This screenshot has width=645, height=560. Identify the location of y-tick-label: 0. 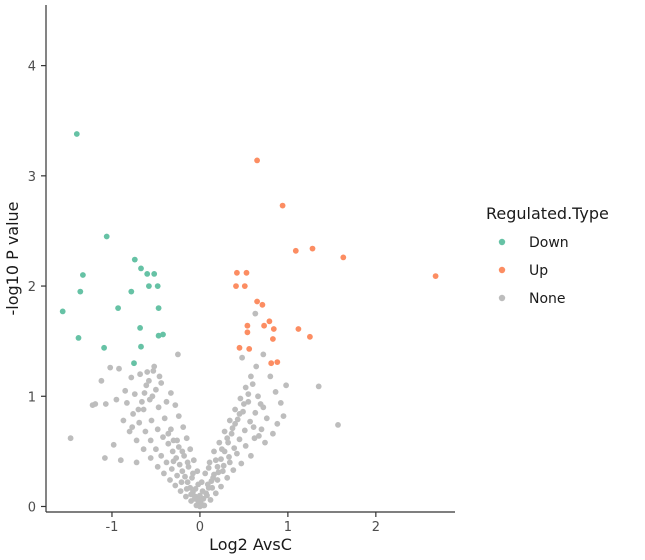
(32, 507).